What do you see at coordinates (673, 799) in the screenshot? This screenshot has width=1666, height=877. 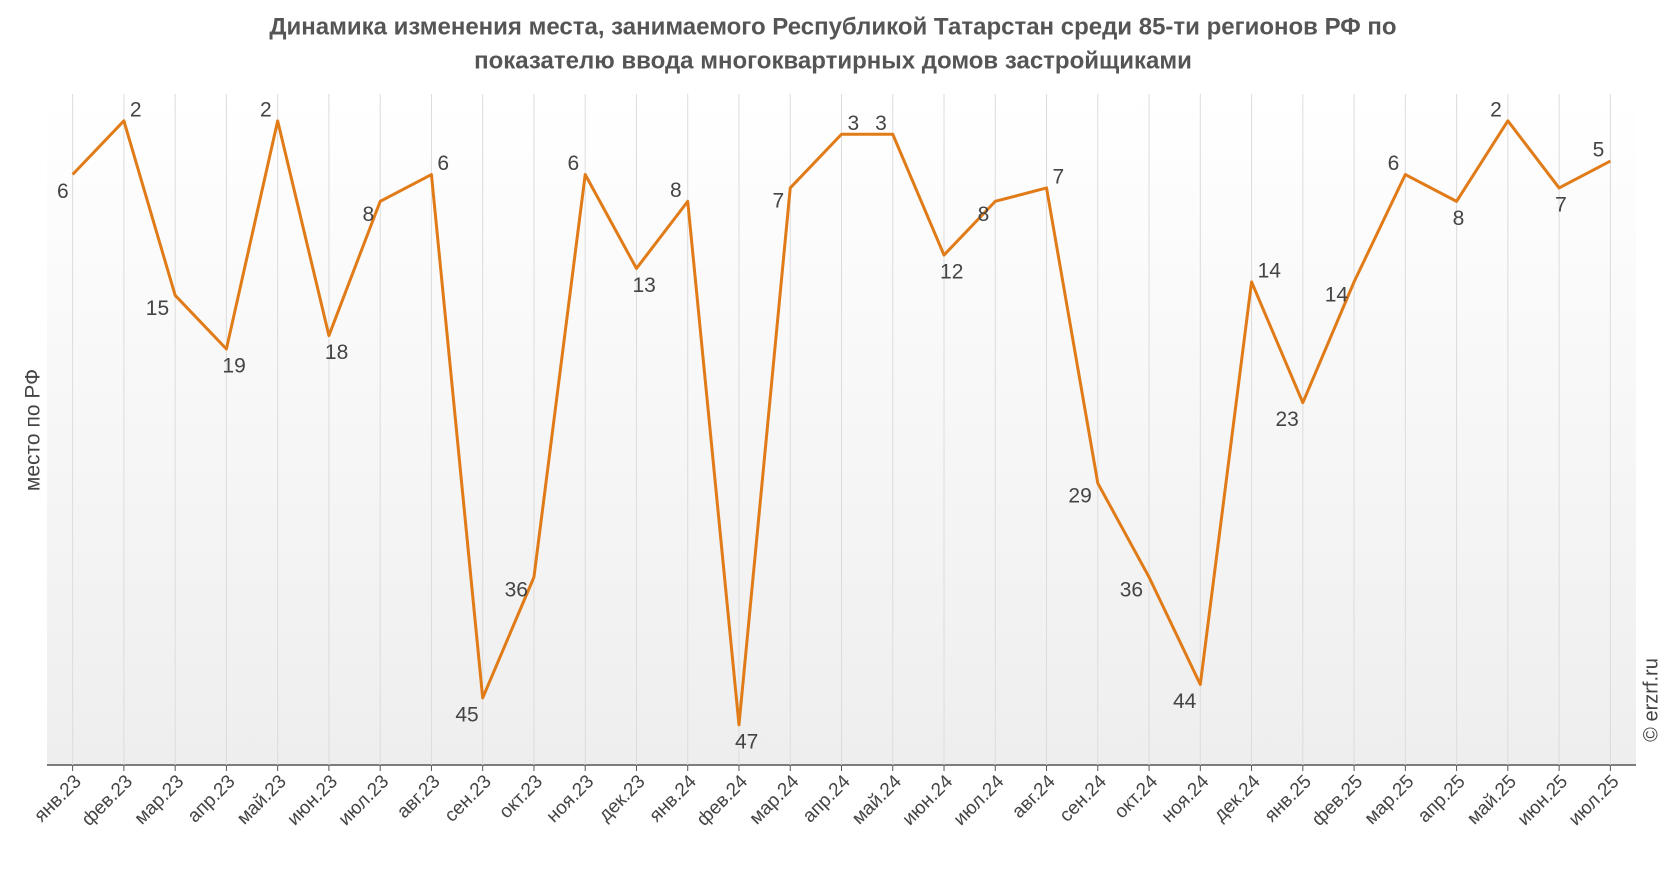 I see `x-tick-label: янв.24` at bounding box center [673, 799].